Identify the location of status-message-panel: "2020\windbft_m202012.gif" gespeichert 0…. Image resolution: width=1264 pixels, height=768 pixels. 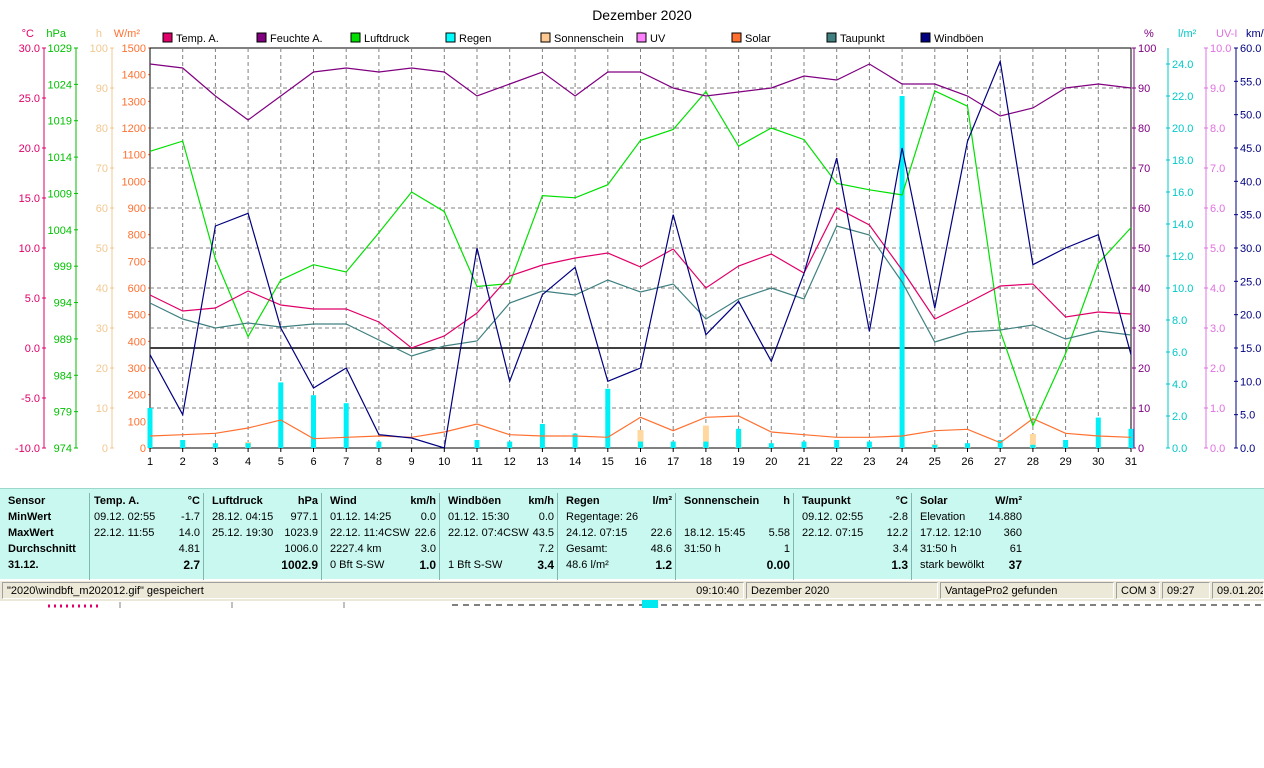
(373, 590).